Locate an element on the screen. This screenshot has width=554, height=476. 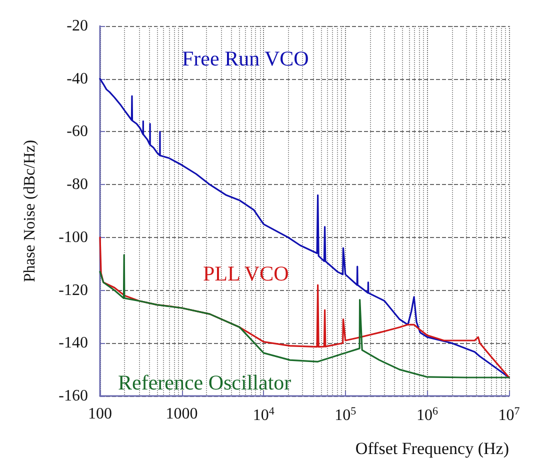
y-tick-label: -80 is located at coordinates (77, 185).